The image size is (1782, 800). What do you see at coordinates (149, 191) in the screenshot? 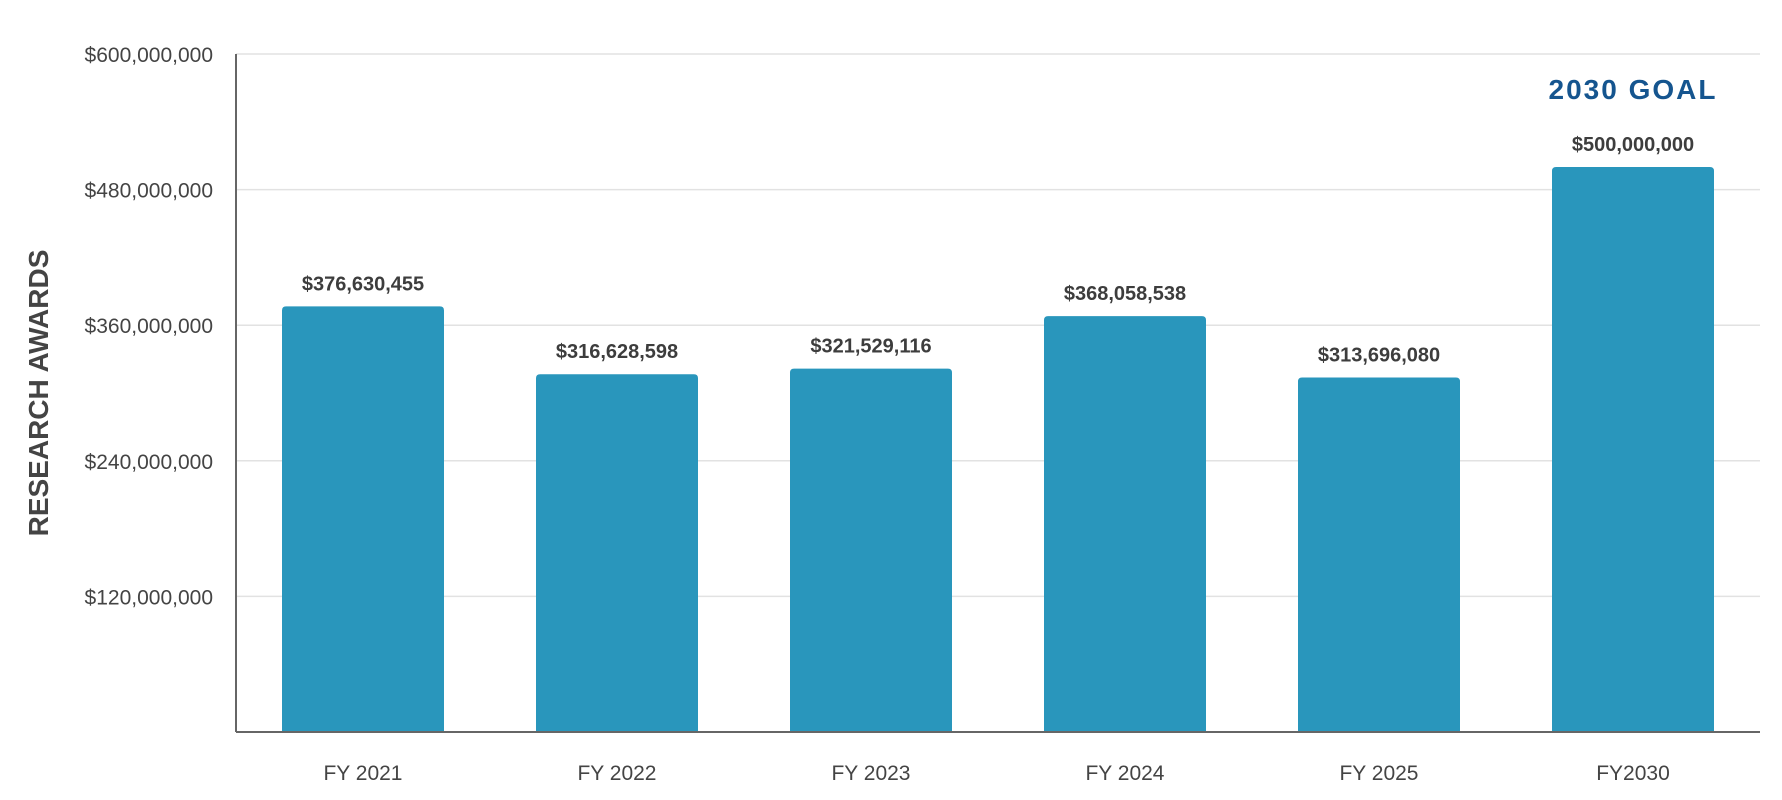
I see `y-tick-label: $480,000,000` at bounding box center [149, 191].